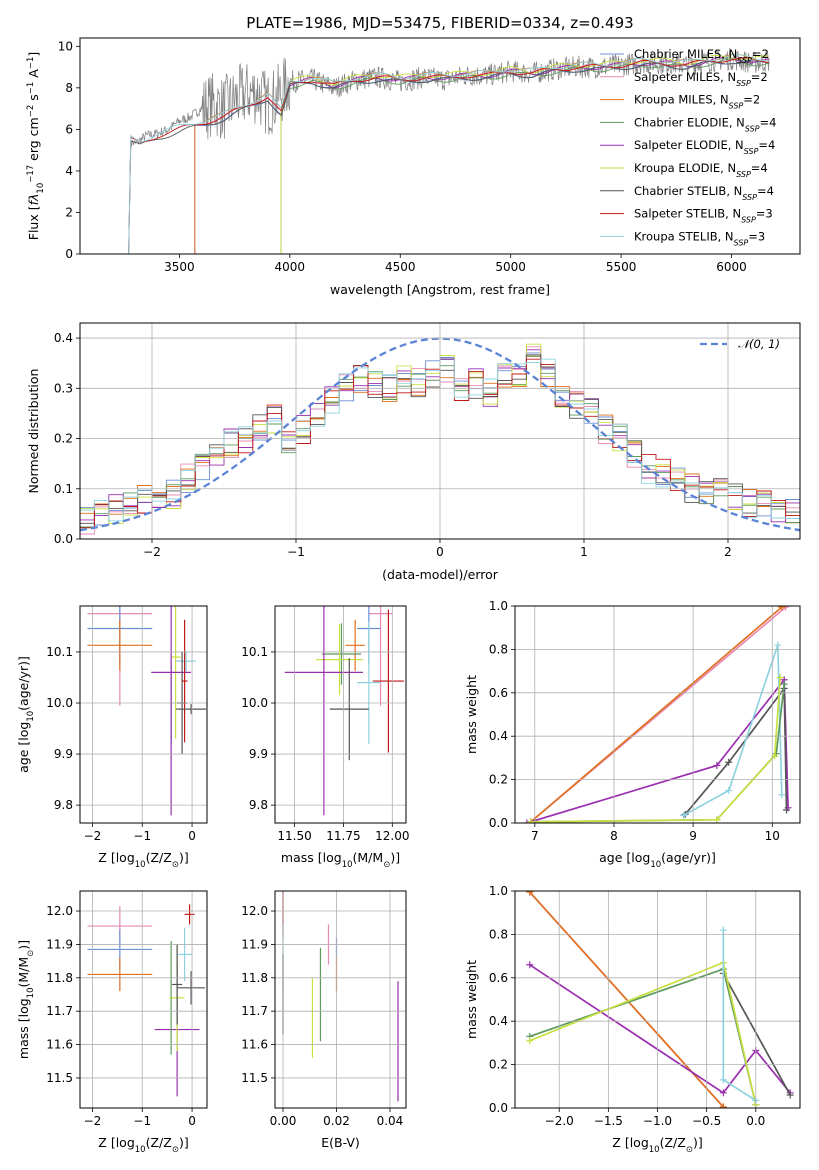  Describe the element at coordinates (344, 711) in the screenshot. I see `plot-age_vs_mass` at that location.